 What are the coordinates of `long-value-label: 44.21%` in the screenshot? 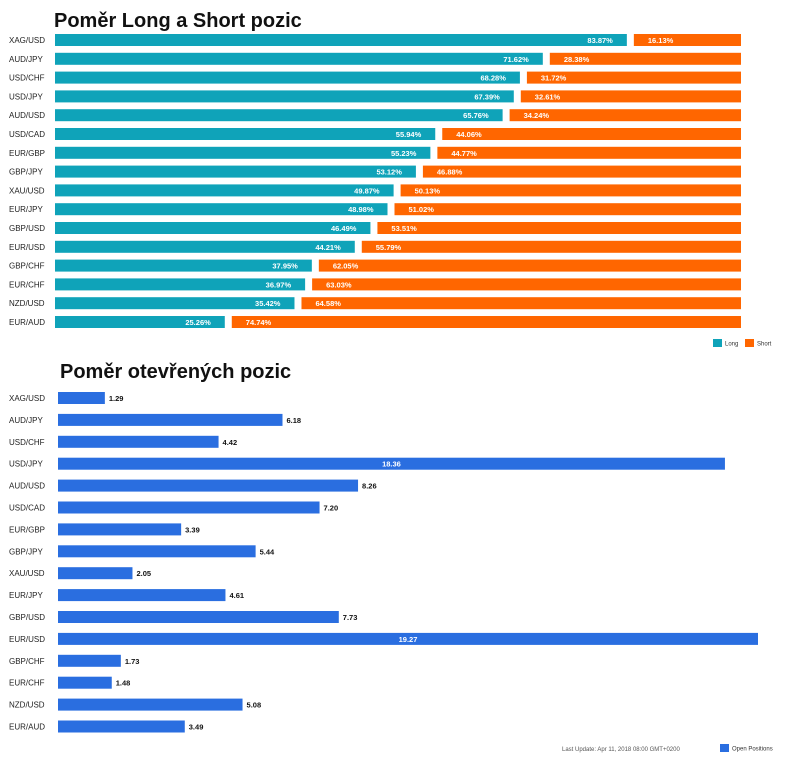 It's located at (328, 247).